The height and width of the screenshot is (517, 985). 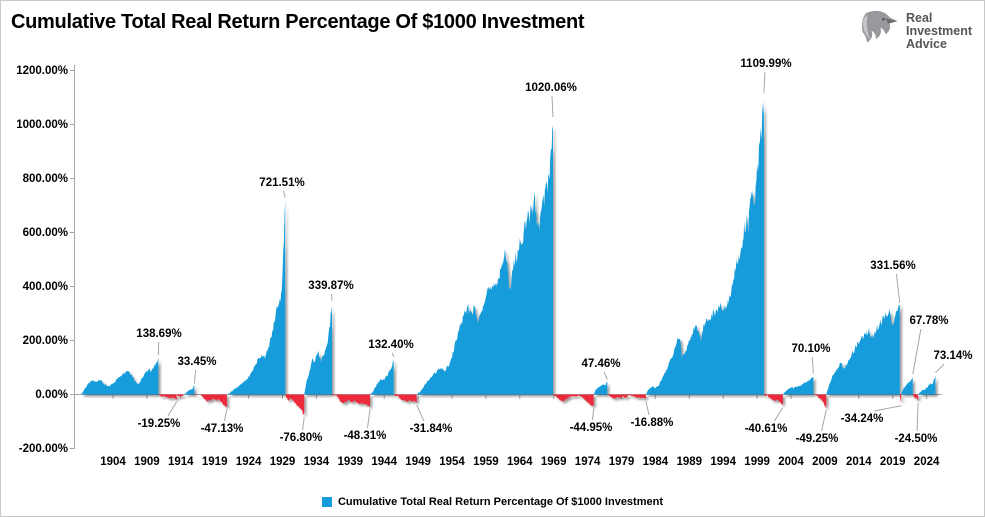 What do you see at coordinates (45, 178) in the screenshot?
I see `y-axis-tick-label: 800.00%` at bounding box center [45, 178].